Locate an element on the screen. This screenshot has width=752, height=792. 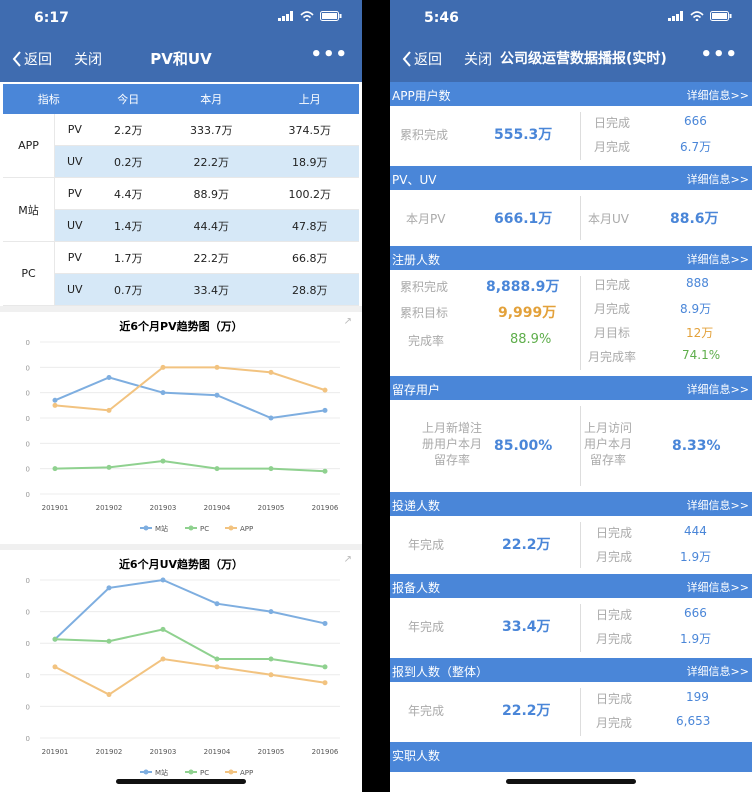
section-header-pvuv: PV、UV 详细信息>> is located at coordinates (571, 178).